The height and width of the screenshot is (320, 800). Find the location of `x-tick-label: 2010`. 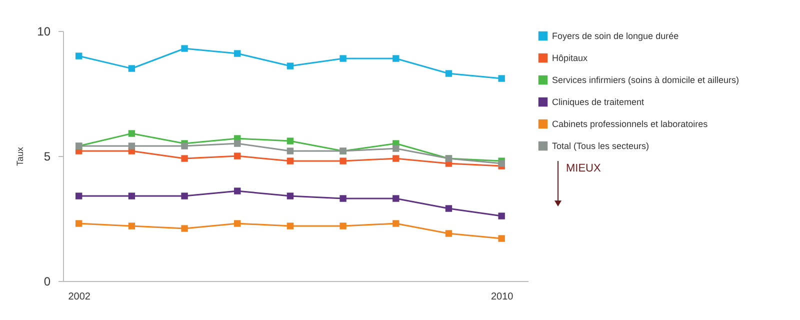

x-tick-label: 2010 is located at coordinates (502, 297).